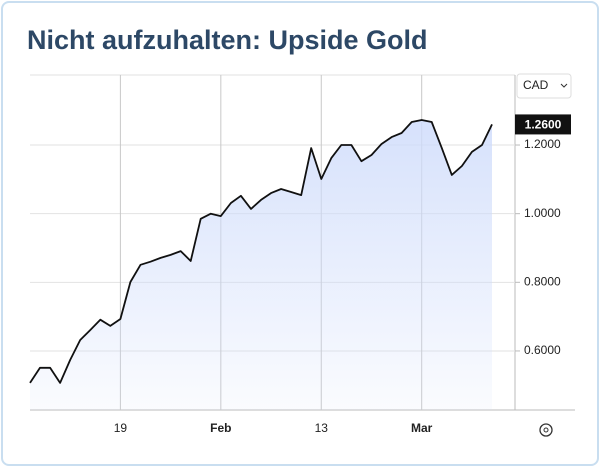 The image size is (600, 467). What do you see at coordinates (227, 40) in the screenshot?
I see `chart-title: Nicht aufzuhalten: Upside Gold` at bounding box center [227, 40].